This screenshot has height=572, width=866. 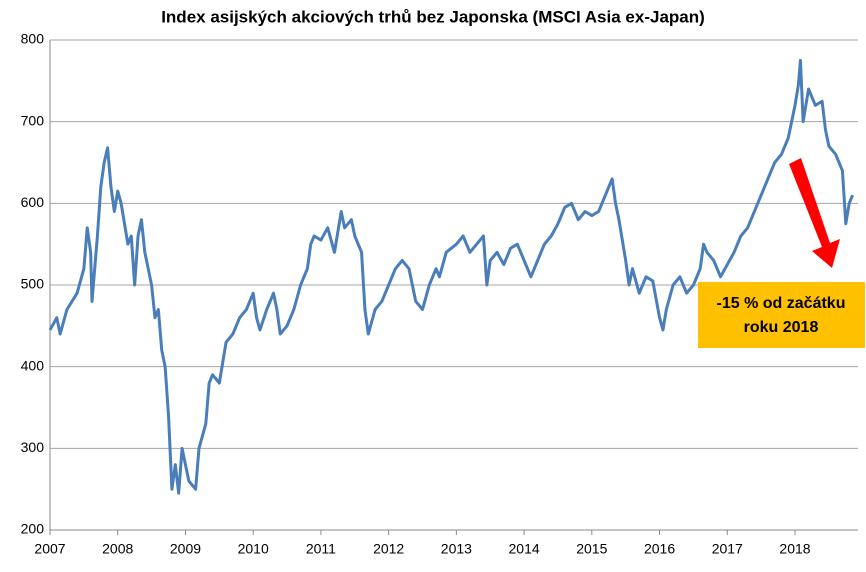 What do you see at coordinates (814, 213) in the screenshot?
I see `arrow` at bounding box center [814, 213].